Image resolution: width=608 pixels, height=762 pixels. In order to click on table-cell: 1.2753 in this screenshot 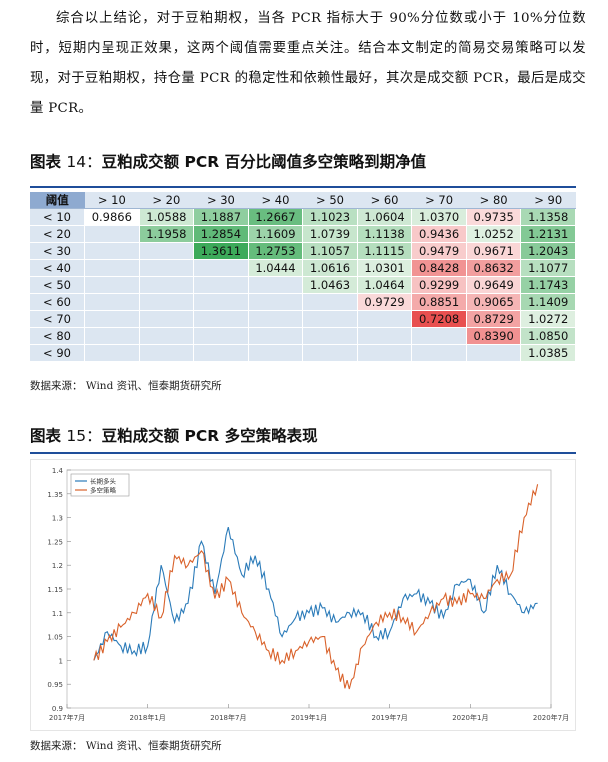, I will do `click(276, 251)`.